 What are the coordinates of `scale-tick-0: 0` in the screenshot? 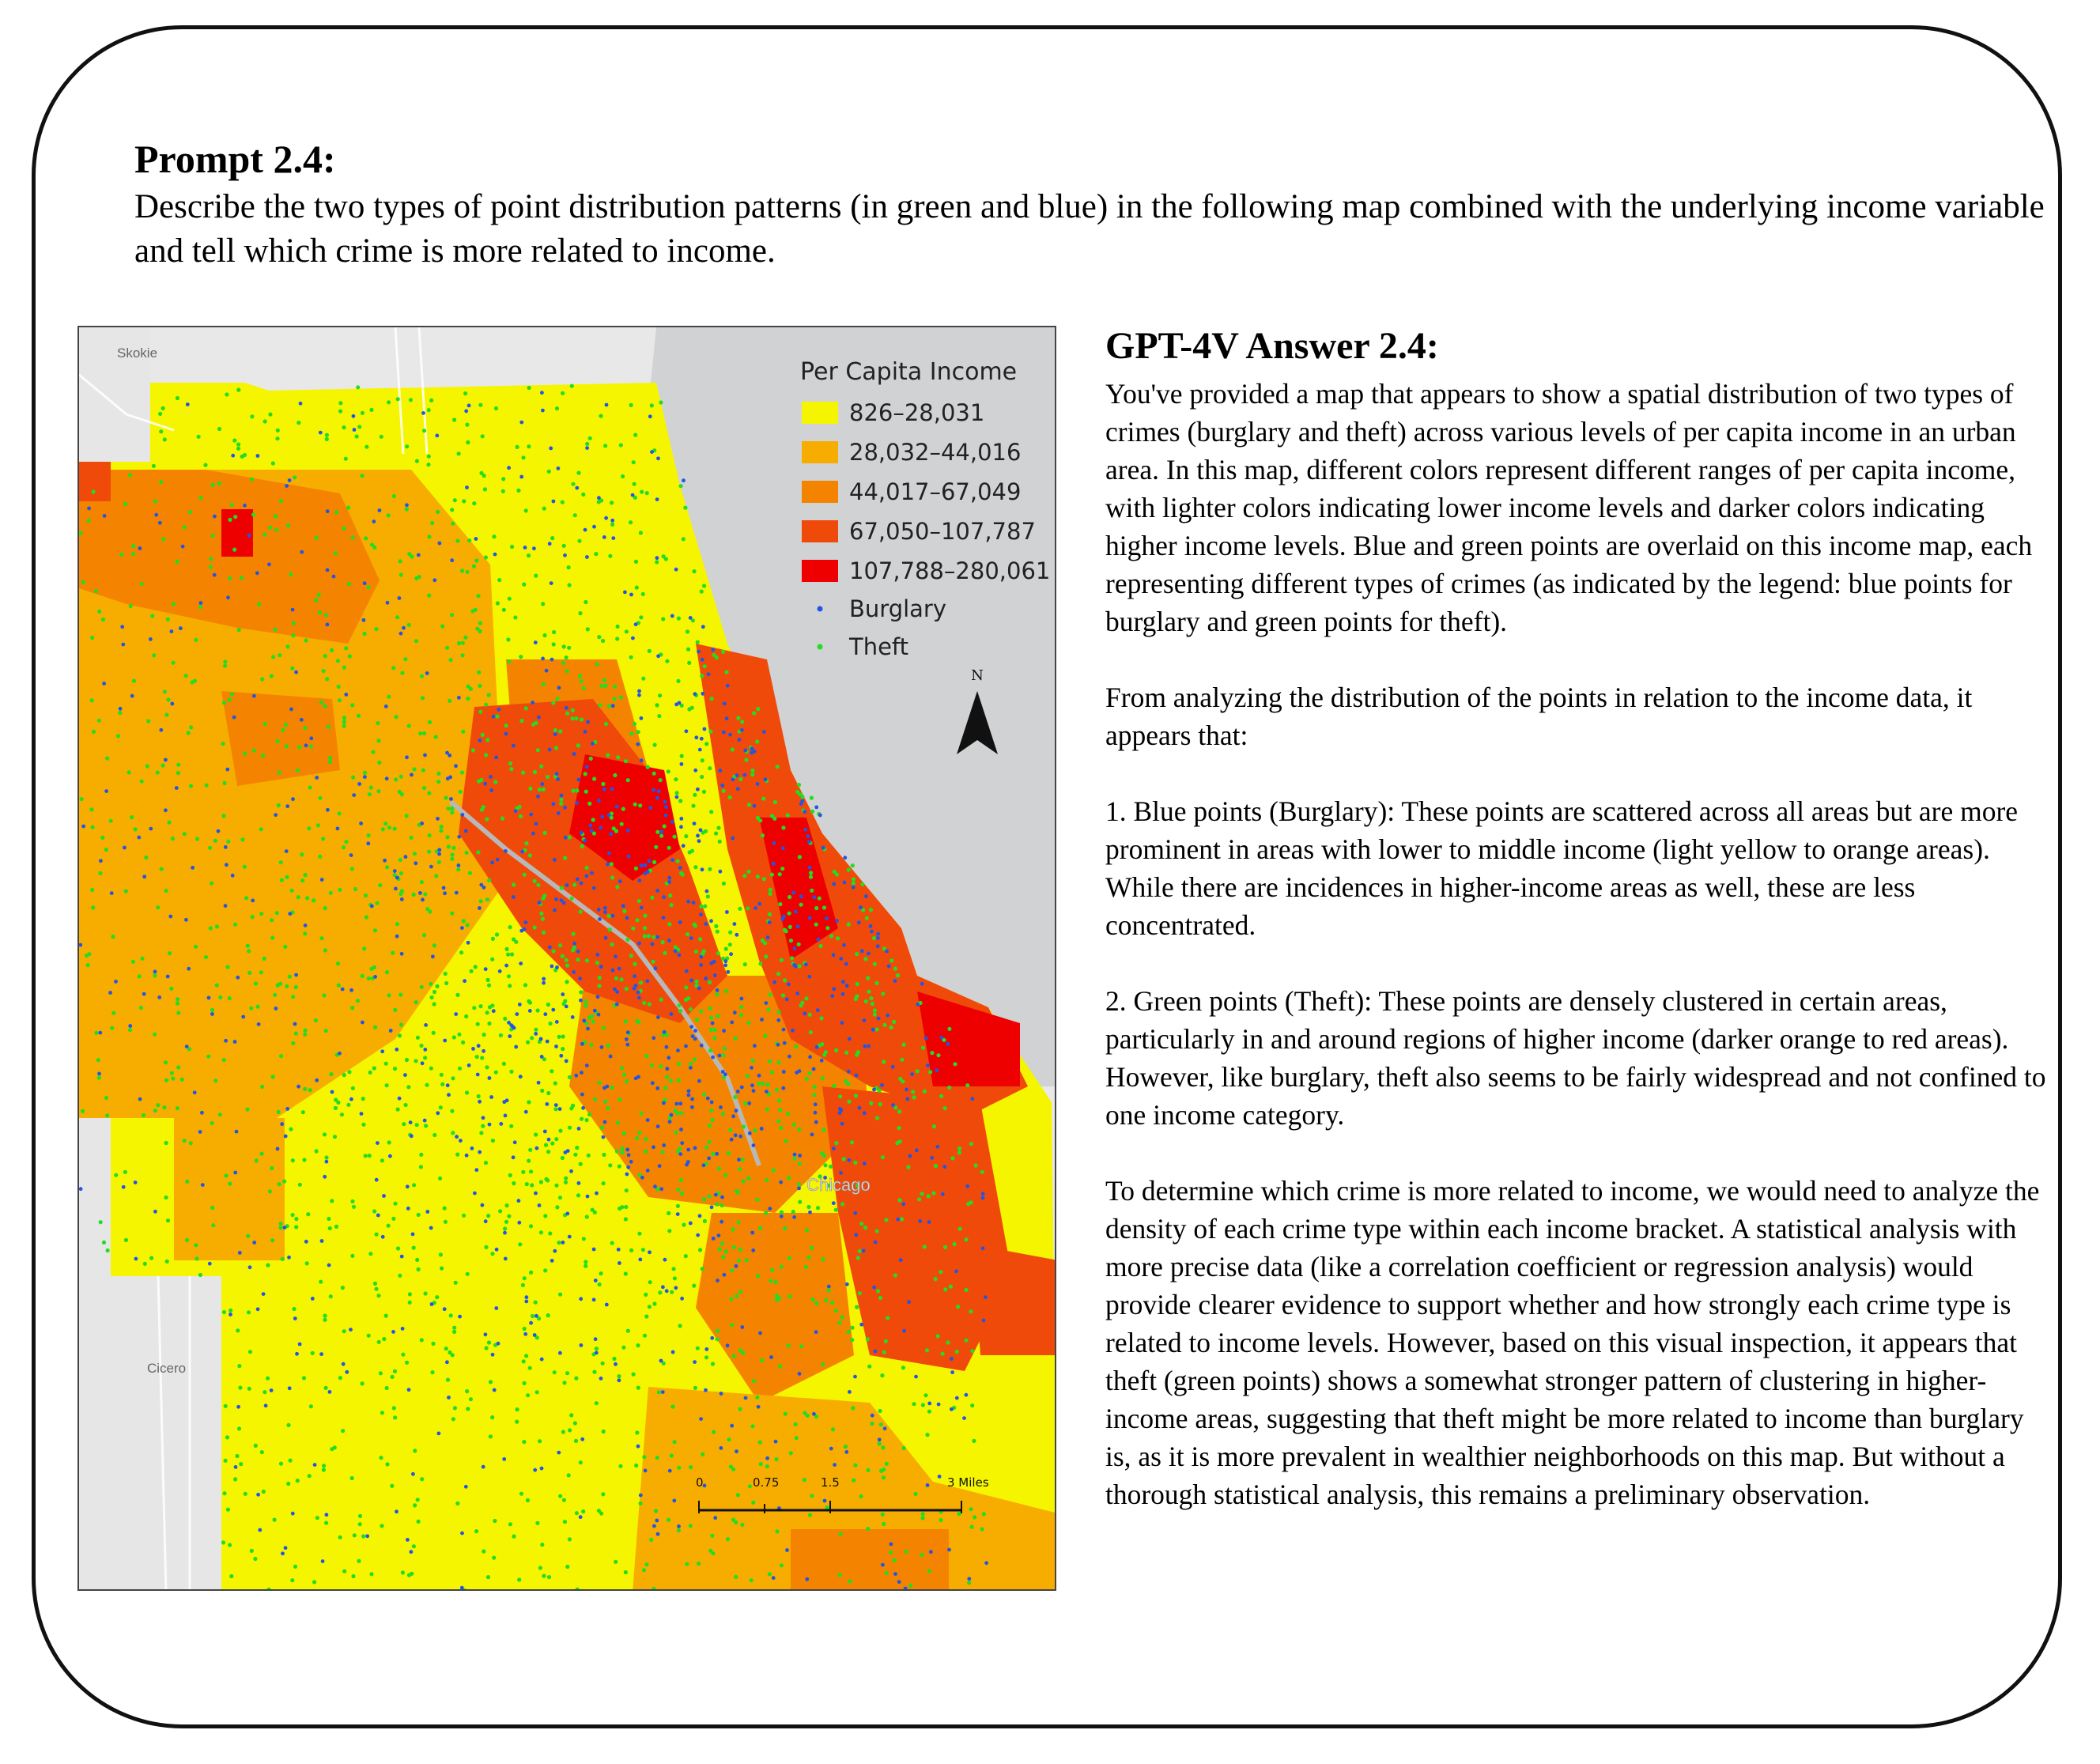 It's located at (700, 1482).